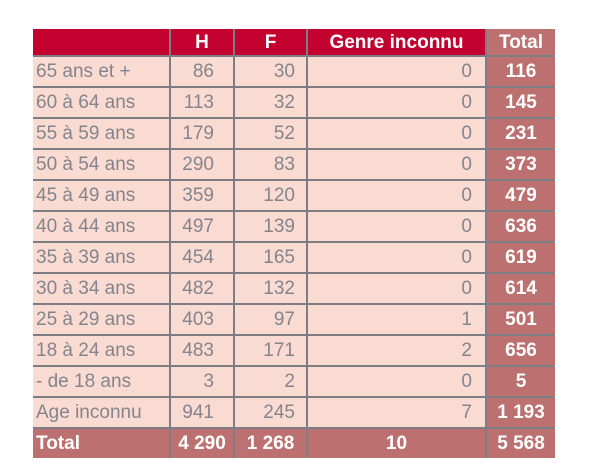 Image resolution: width=600 pixels, height=471 pixels. I want to click on cell-h: 86, so click(202, 71).